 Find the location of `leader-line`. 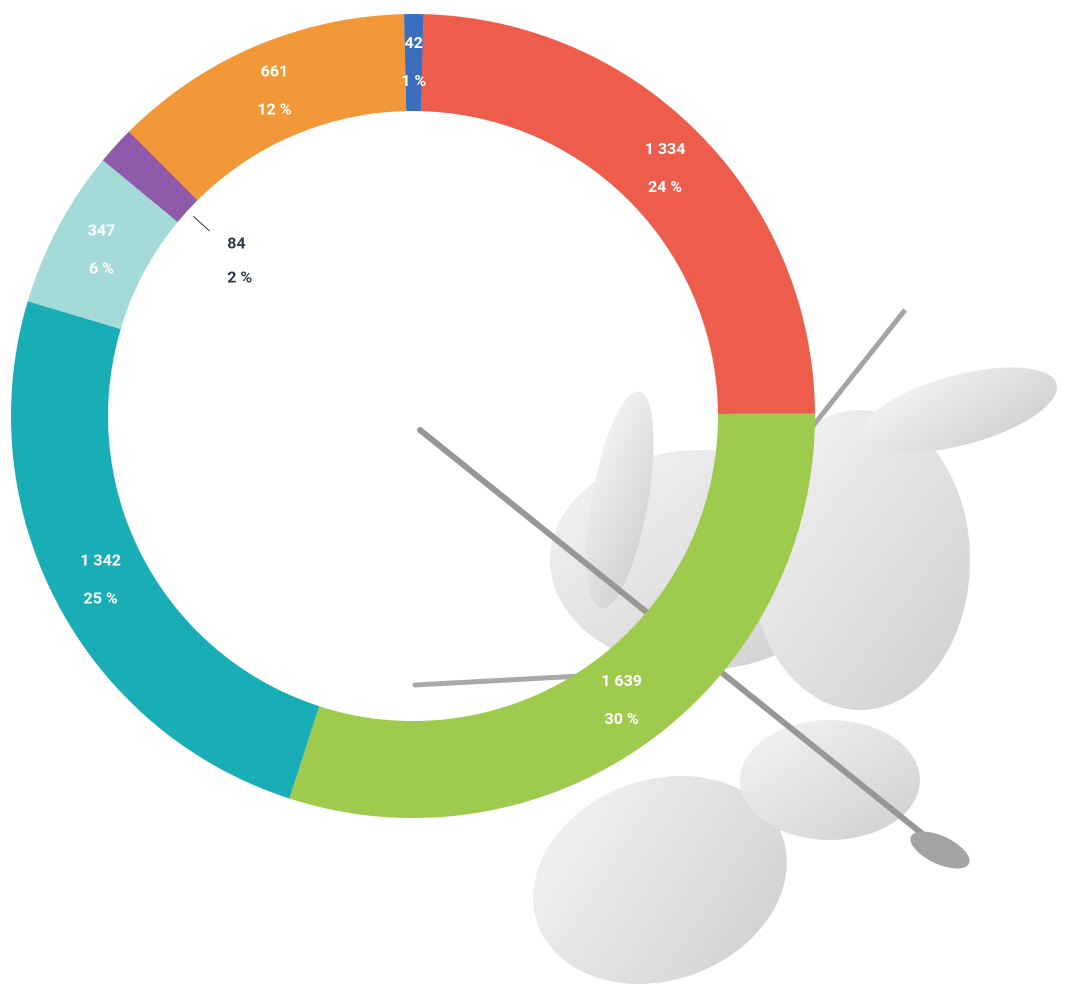

leader-line is located at coordinates (201, 223).